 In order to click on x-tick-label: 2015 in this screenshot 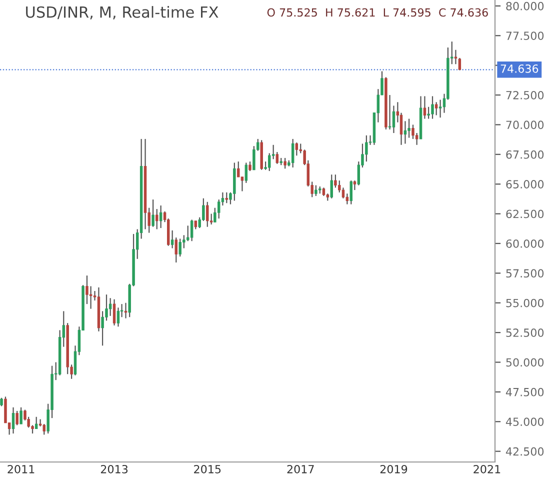, I will do `click(207, 469)`.